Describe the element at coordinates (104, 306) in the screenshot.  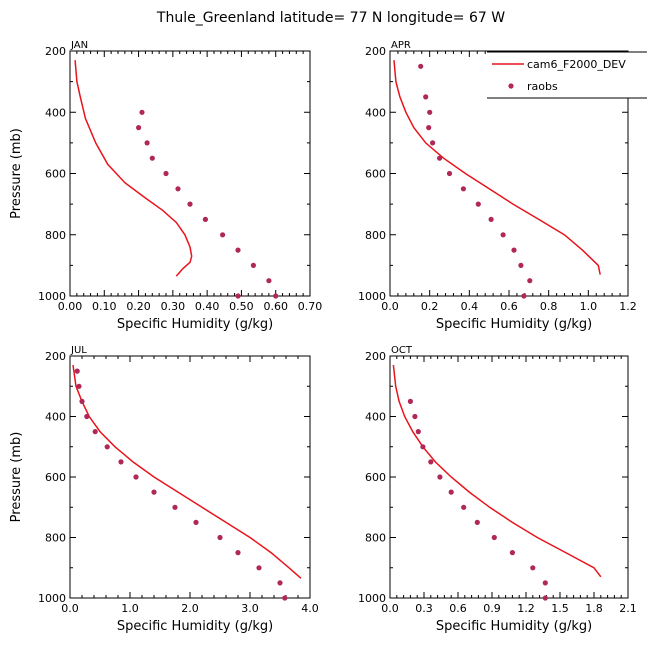
I see `x-tick-label-jan: 0.10` at that location.